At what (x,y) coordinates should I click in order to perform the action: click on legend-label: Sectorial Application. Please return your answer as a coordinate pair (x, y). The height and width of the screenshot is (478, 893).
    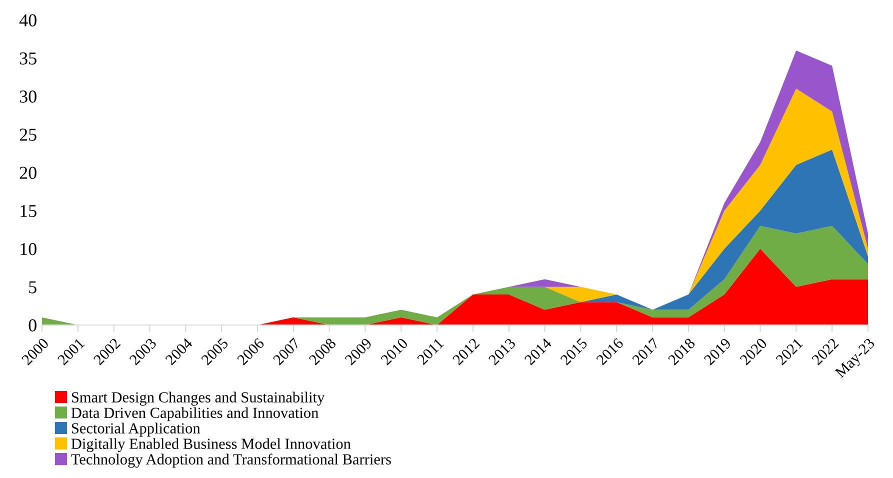
    Looking at the image, I should click on (136, 429).